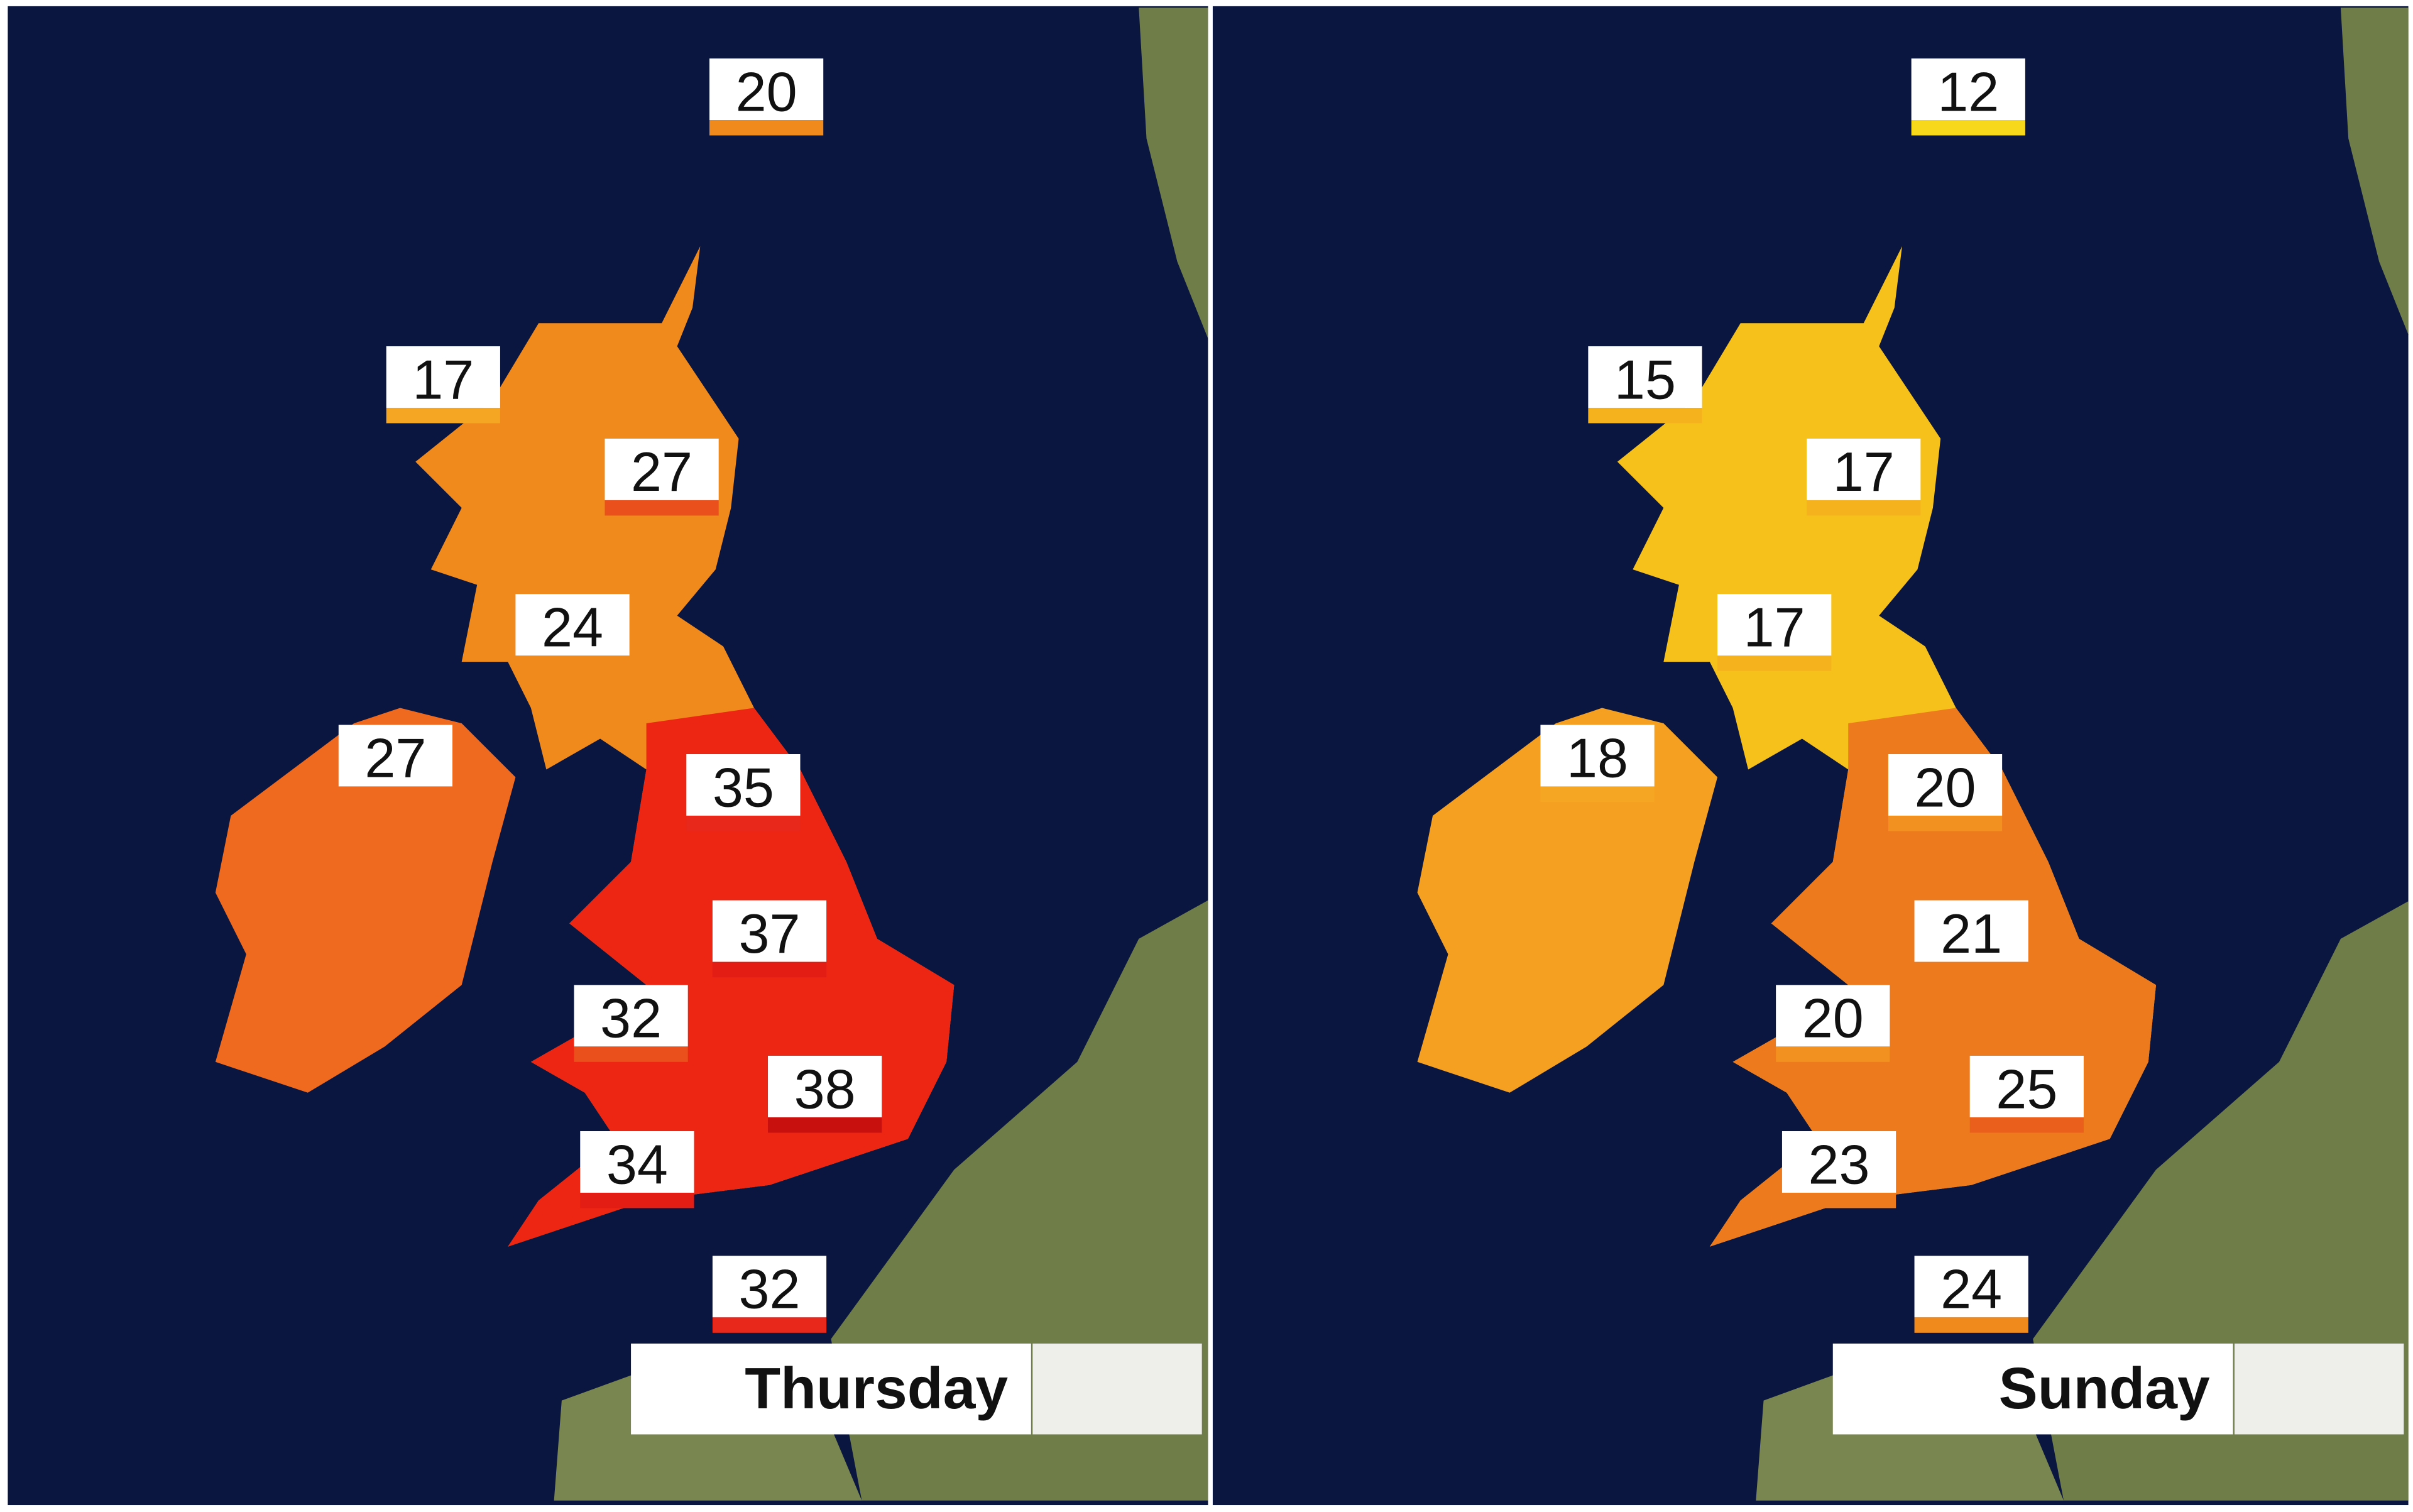 The height and width of the screenshot is (1512, 2413). What do you see at coordinates (877, 1388) in the screenshot?
I see `day-label: Thursday` at bounding box center [877, 1388].